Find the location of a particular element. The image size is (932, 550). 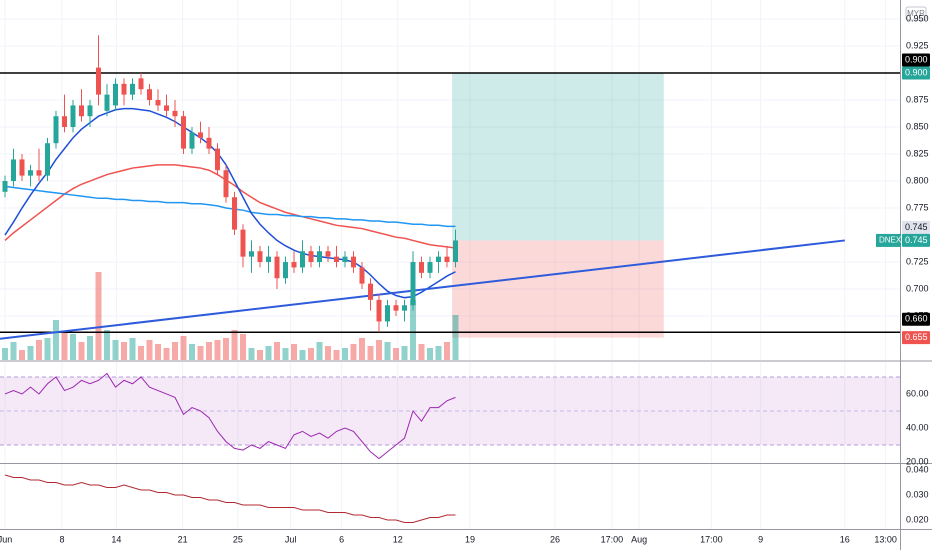

x-tick-label: 16 is located at coordinates (845, 539).